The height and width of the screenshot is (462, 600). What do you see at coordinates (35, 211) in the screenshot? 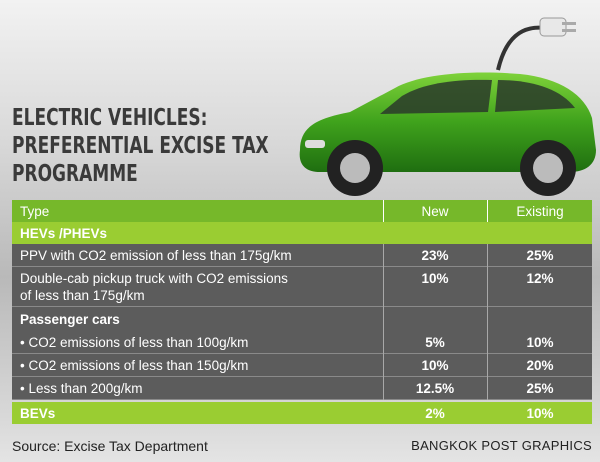
I see `column-header: Type` at bounding box center [35, 211].